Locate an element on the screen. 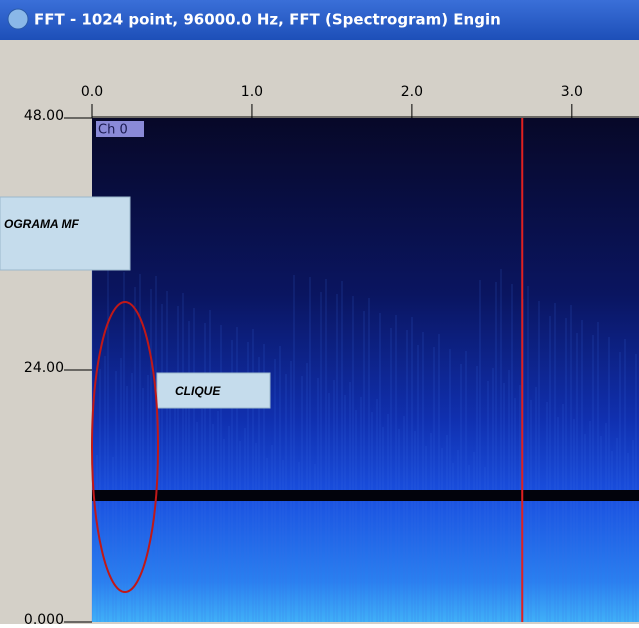 Image resolution: width=639 pixels, height=628 pixels. x-tick-label: 2.0 is located at coordinates (412, 92).